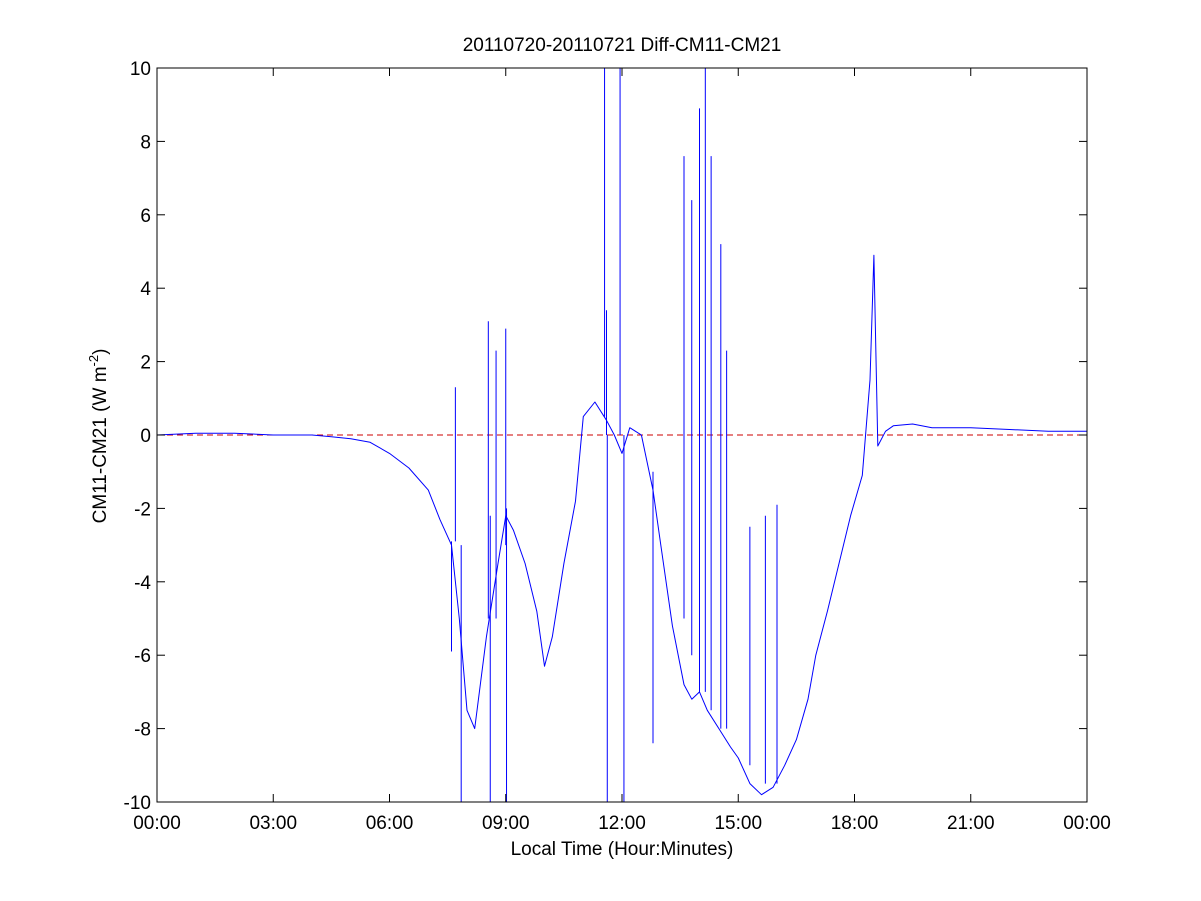 The height and width of the screenshot is (901, 1201). I want to click on x-tick-label: 03:00, so click(273, 823).